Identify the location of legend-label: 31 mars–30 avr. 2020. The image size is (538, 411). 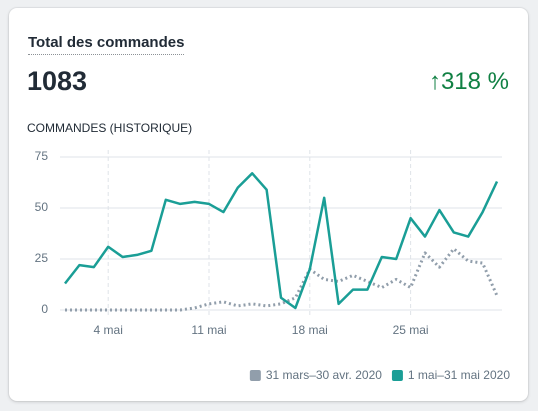
(324, 375).